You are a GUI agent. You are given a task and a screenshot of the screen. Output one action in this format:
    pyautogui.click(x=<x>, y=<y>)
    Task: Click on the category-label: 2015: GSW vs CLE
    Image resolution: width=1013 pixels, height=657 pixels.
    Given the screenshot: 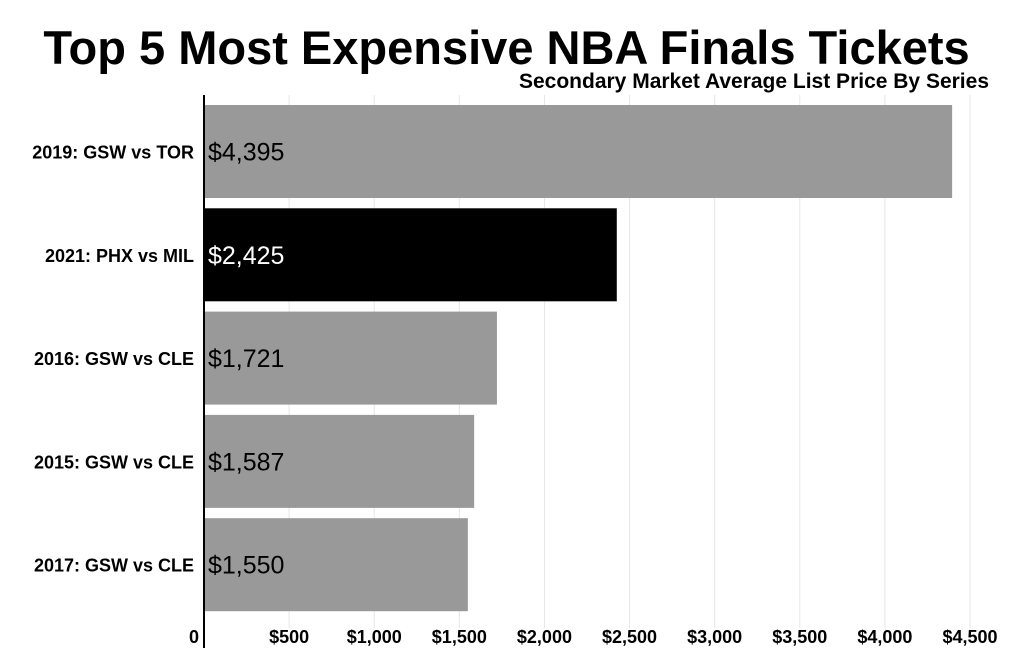 What is the action you would take?
    pyautogui.click(x=114, y=462)
    